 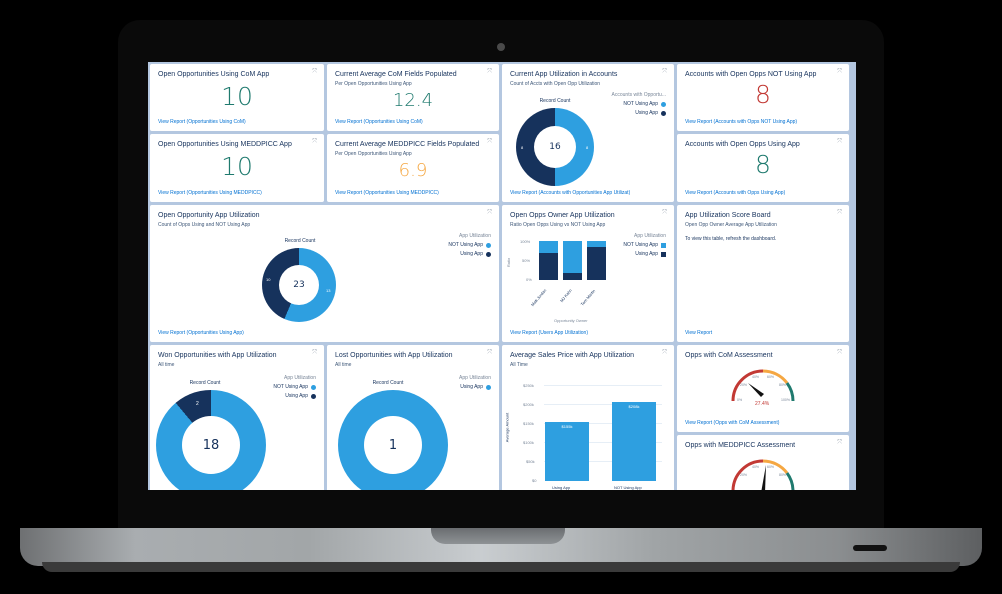 What do you see at coordinates (300, 241) in the screenshot?
I see `record-count-label: Record Count` at bounding box center [300, 241].